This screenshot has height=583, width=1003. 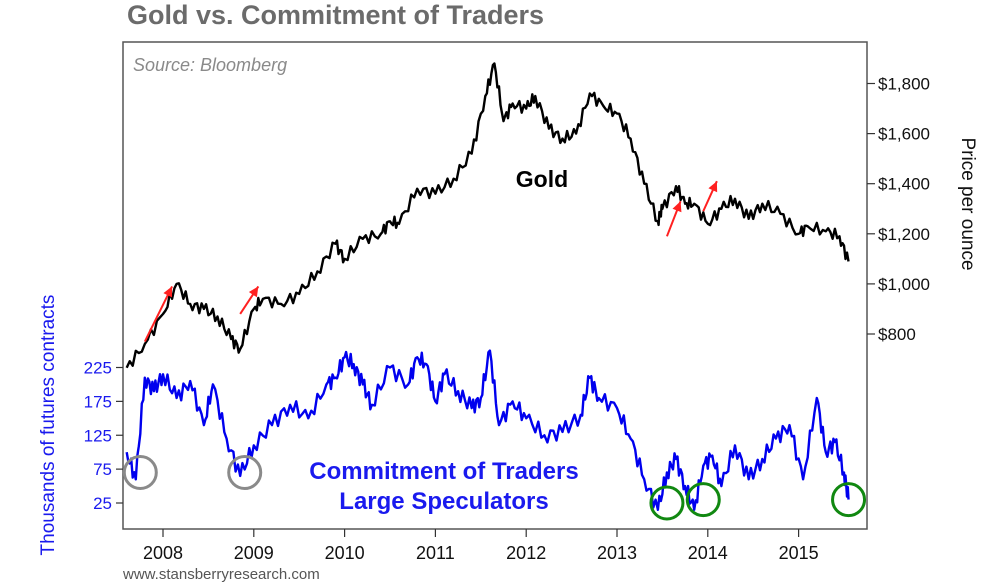 I want to click on right-axis: $1,800 $1,600 $1,400 $1,200 $1,000 $800, so click(x=898, y=209).